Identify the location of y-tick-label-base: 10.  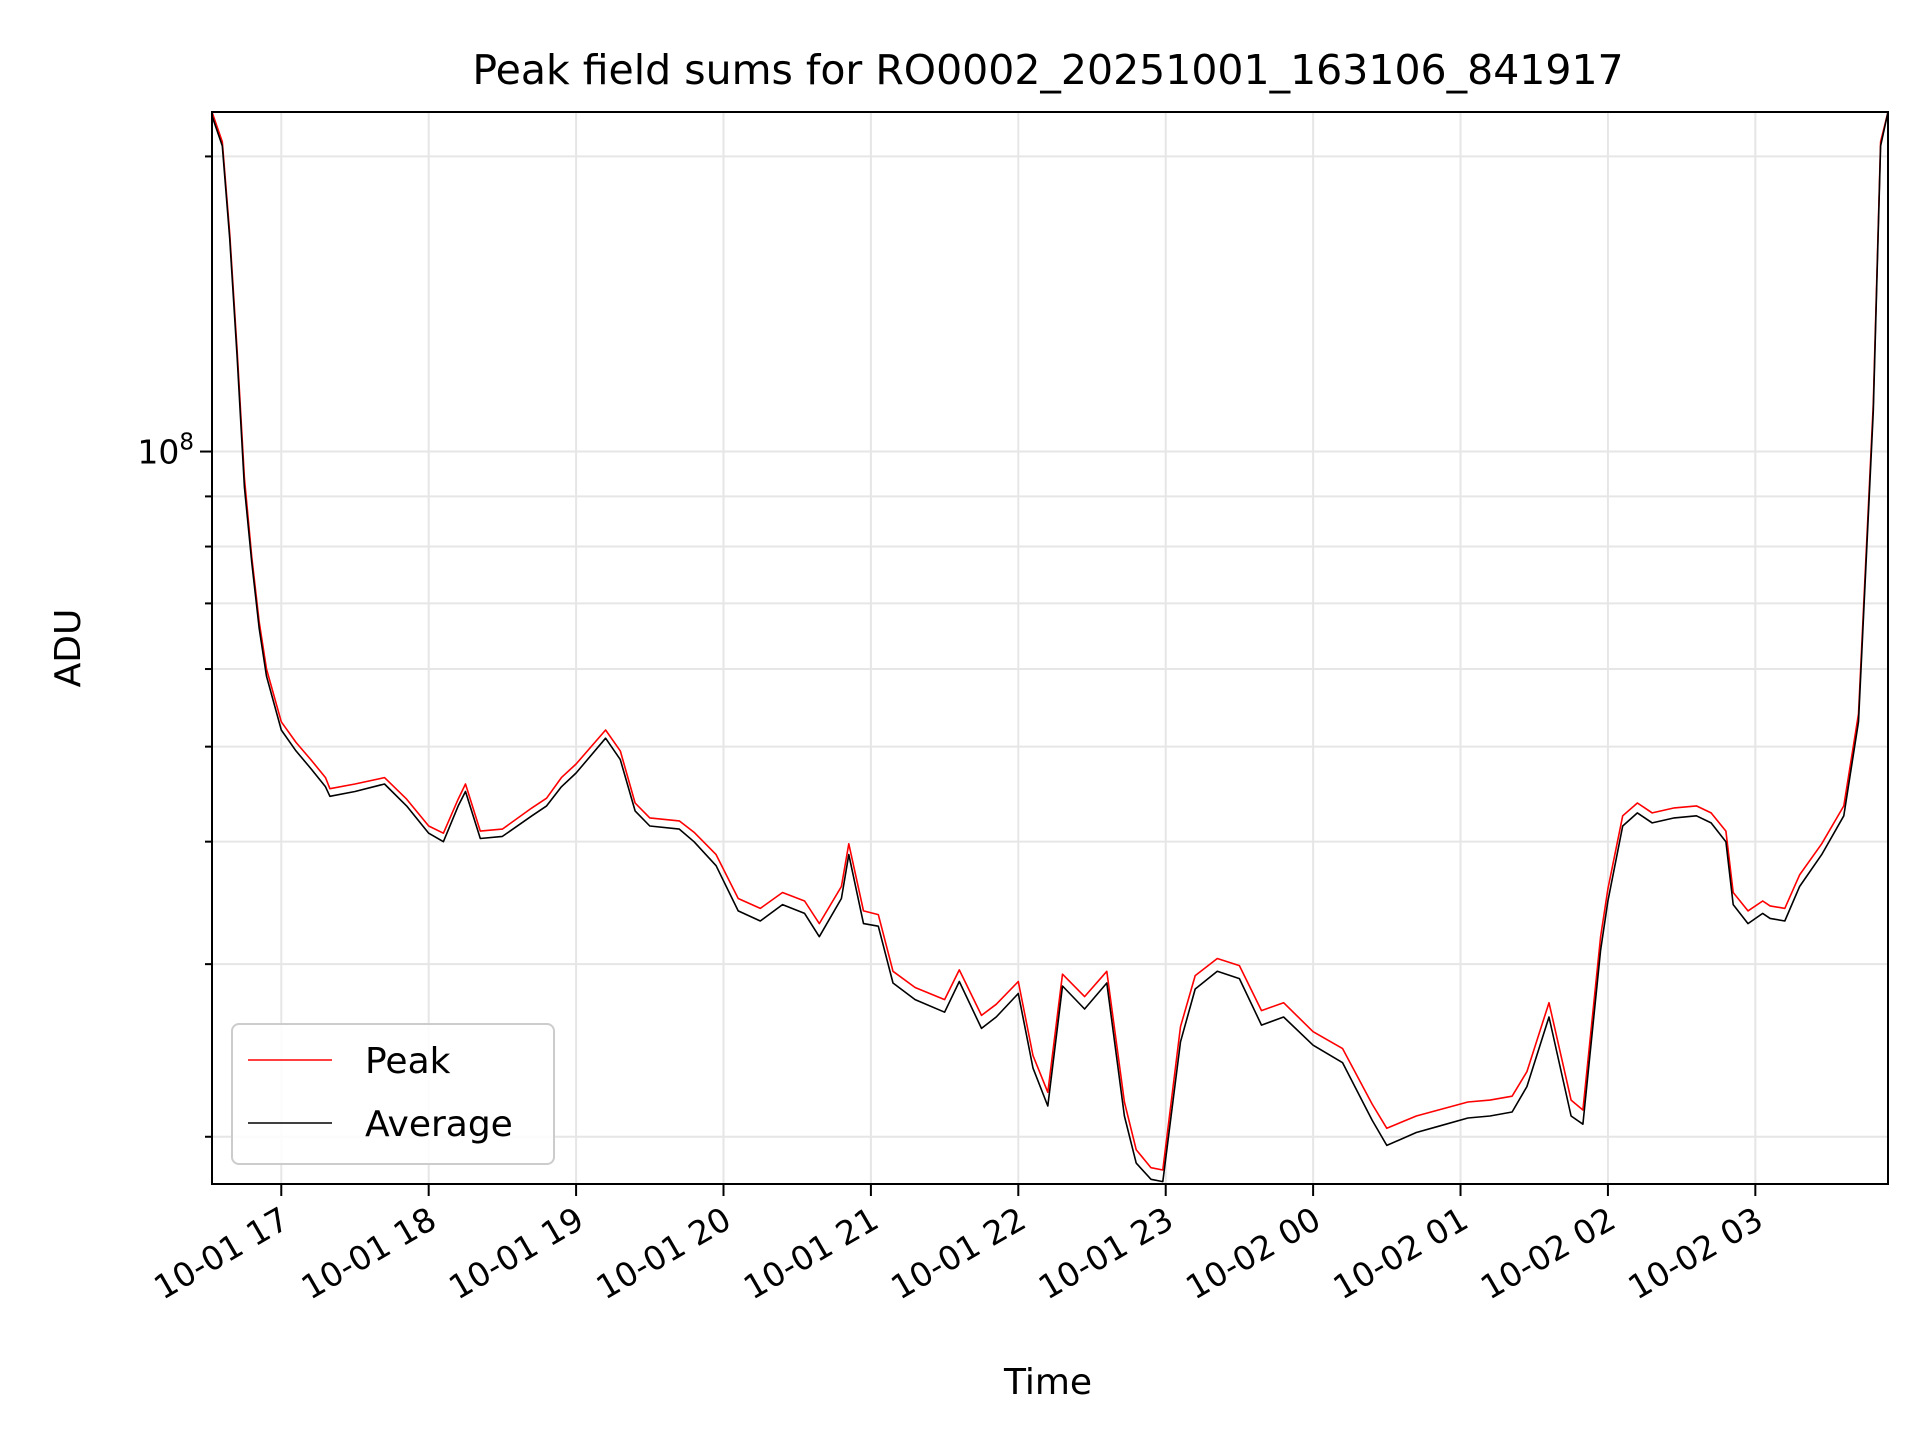
(158, 452).